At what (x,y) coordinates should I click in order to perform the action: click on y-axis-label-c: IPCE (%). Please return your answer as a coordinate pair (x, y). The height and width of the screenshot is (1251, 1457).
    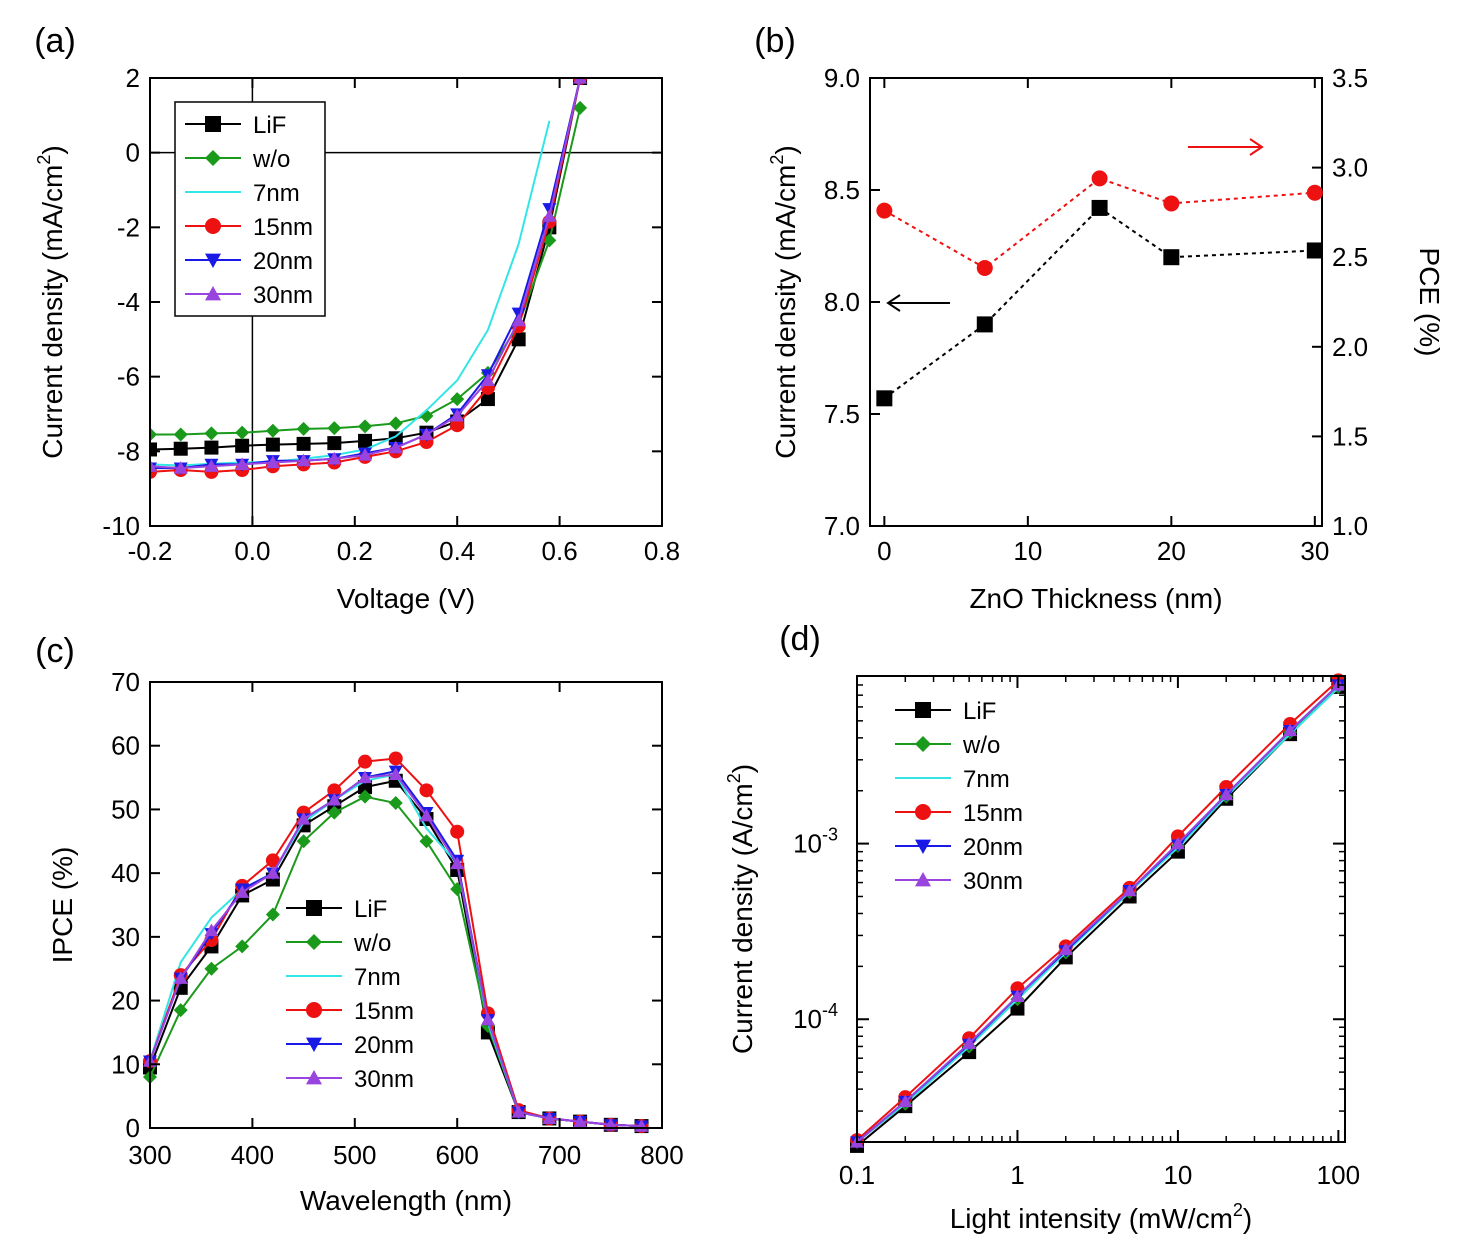
    Looking at the image, I should click on (62, 905).